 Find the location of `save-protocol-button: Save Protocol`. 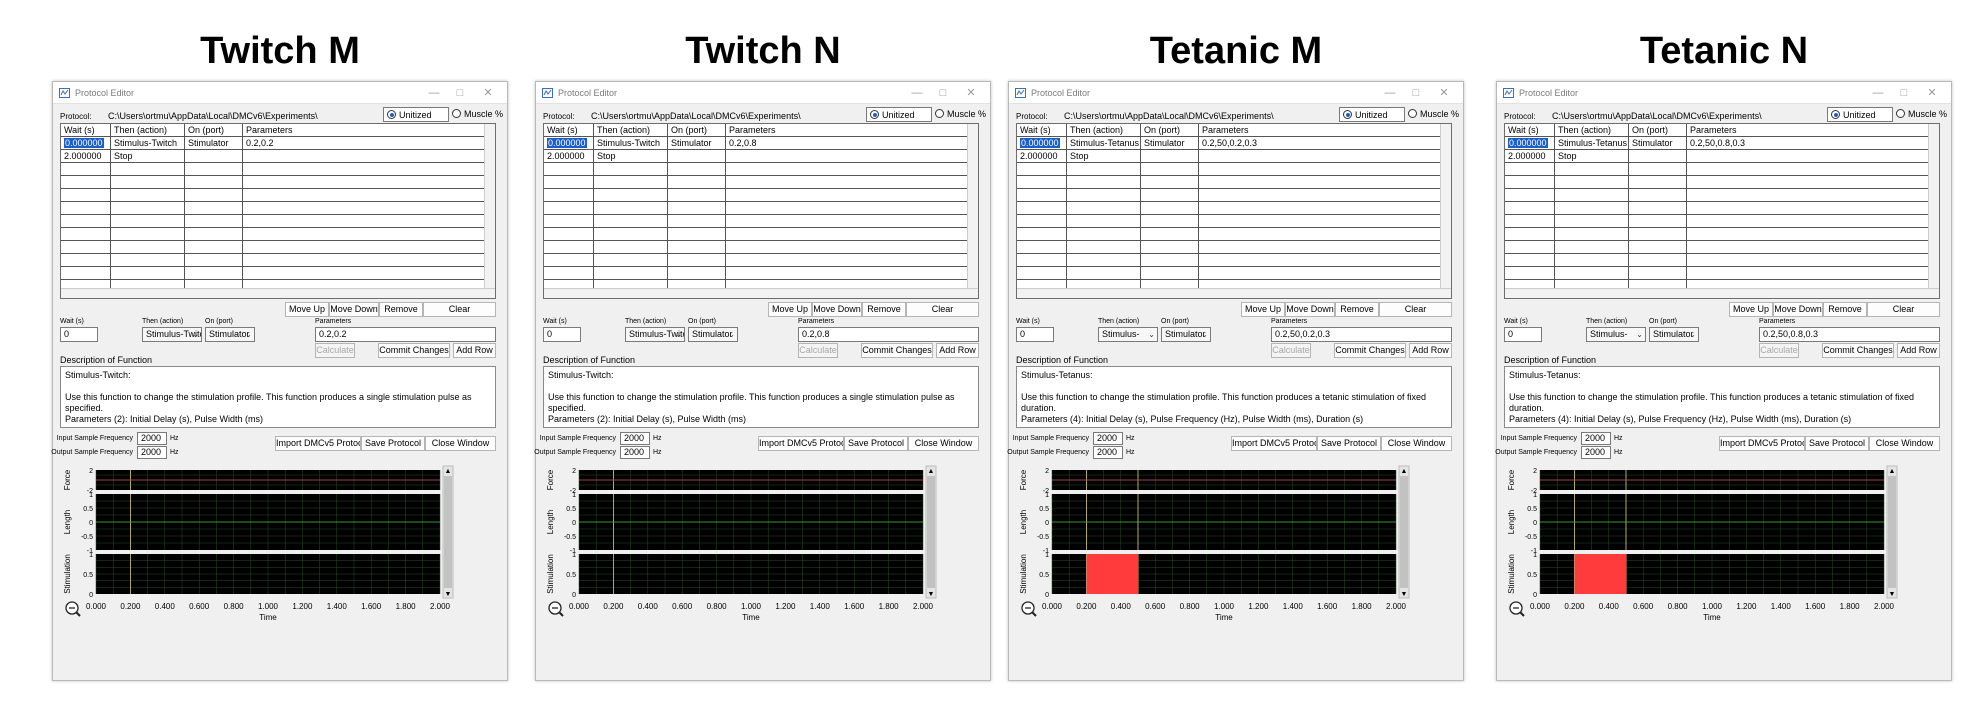

save-protocol-button: Save Protocol is located at coordinates (1837, 443).